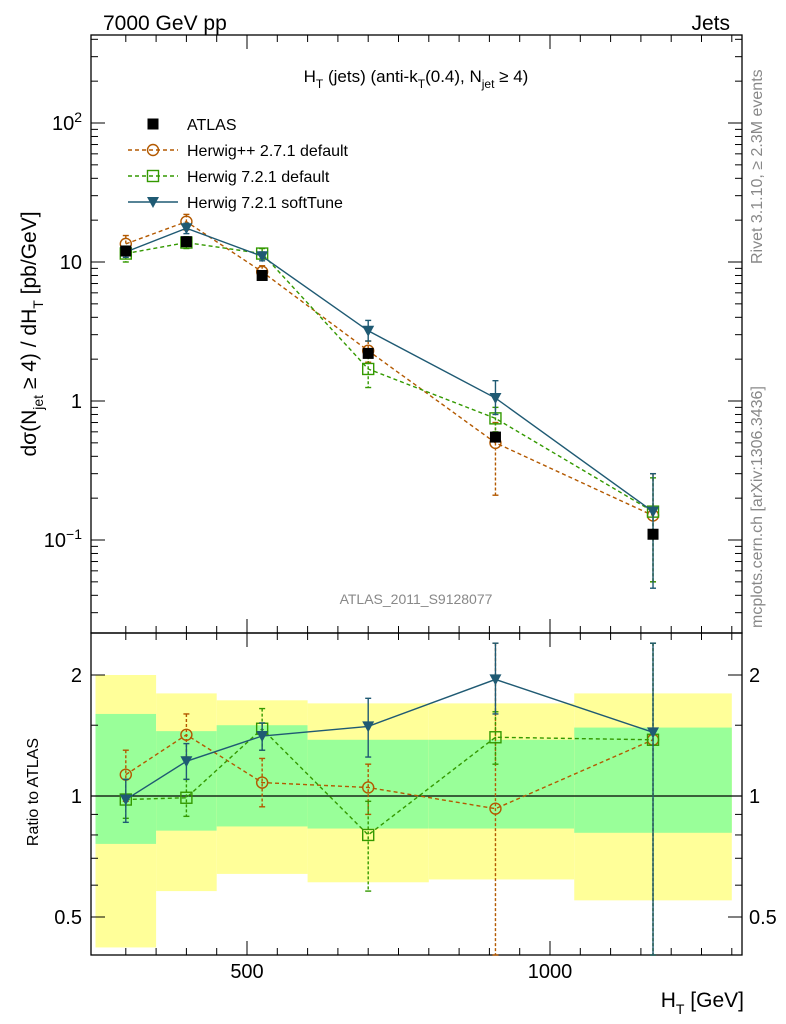  Describe the element at coordinates (258, 177) in the screenshot. I see `legend-label: Herwig 7.2.1 default` at that location.